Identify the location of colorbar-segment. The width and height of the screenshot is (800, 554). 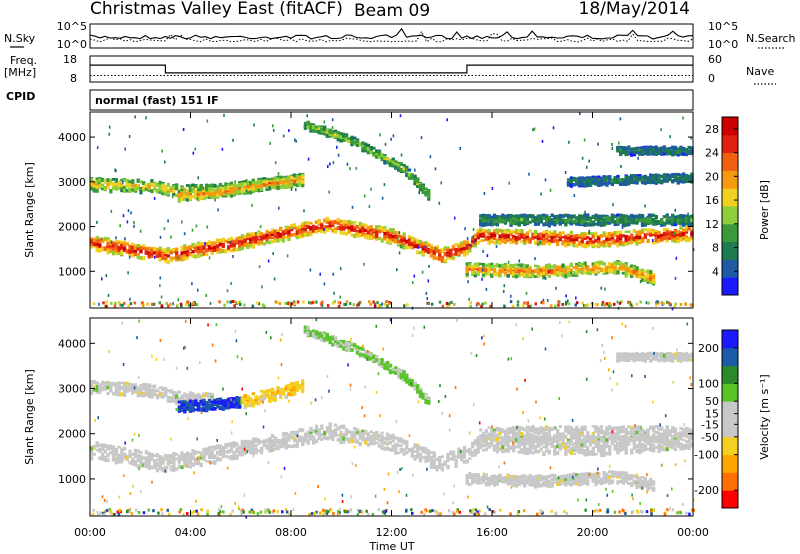
(730, 179).